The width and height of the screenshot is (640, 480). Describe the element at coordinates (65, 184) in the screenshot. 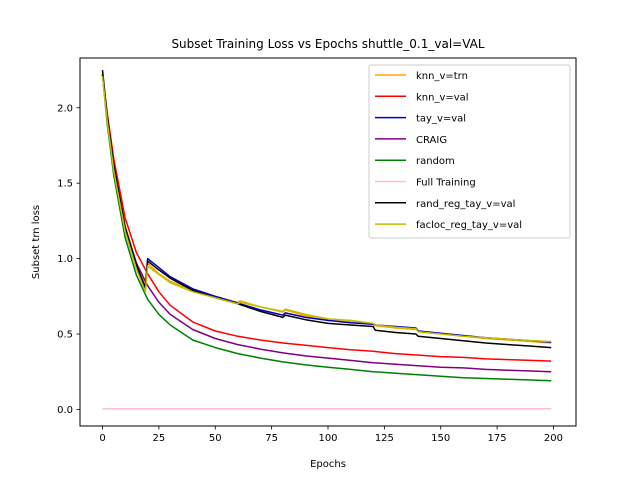

I see `y-tick-label: 1.5` at that location.